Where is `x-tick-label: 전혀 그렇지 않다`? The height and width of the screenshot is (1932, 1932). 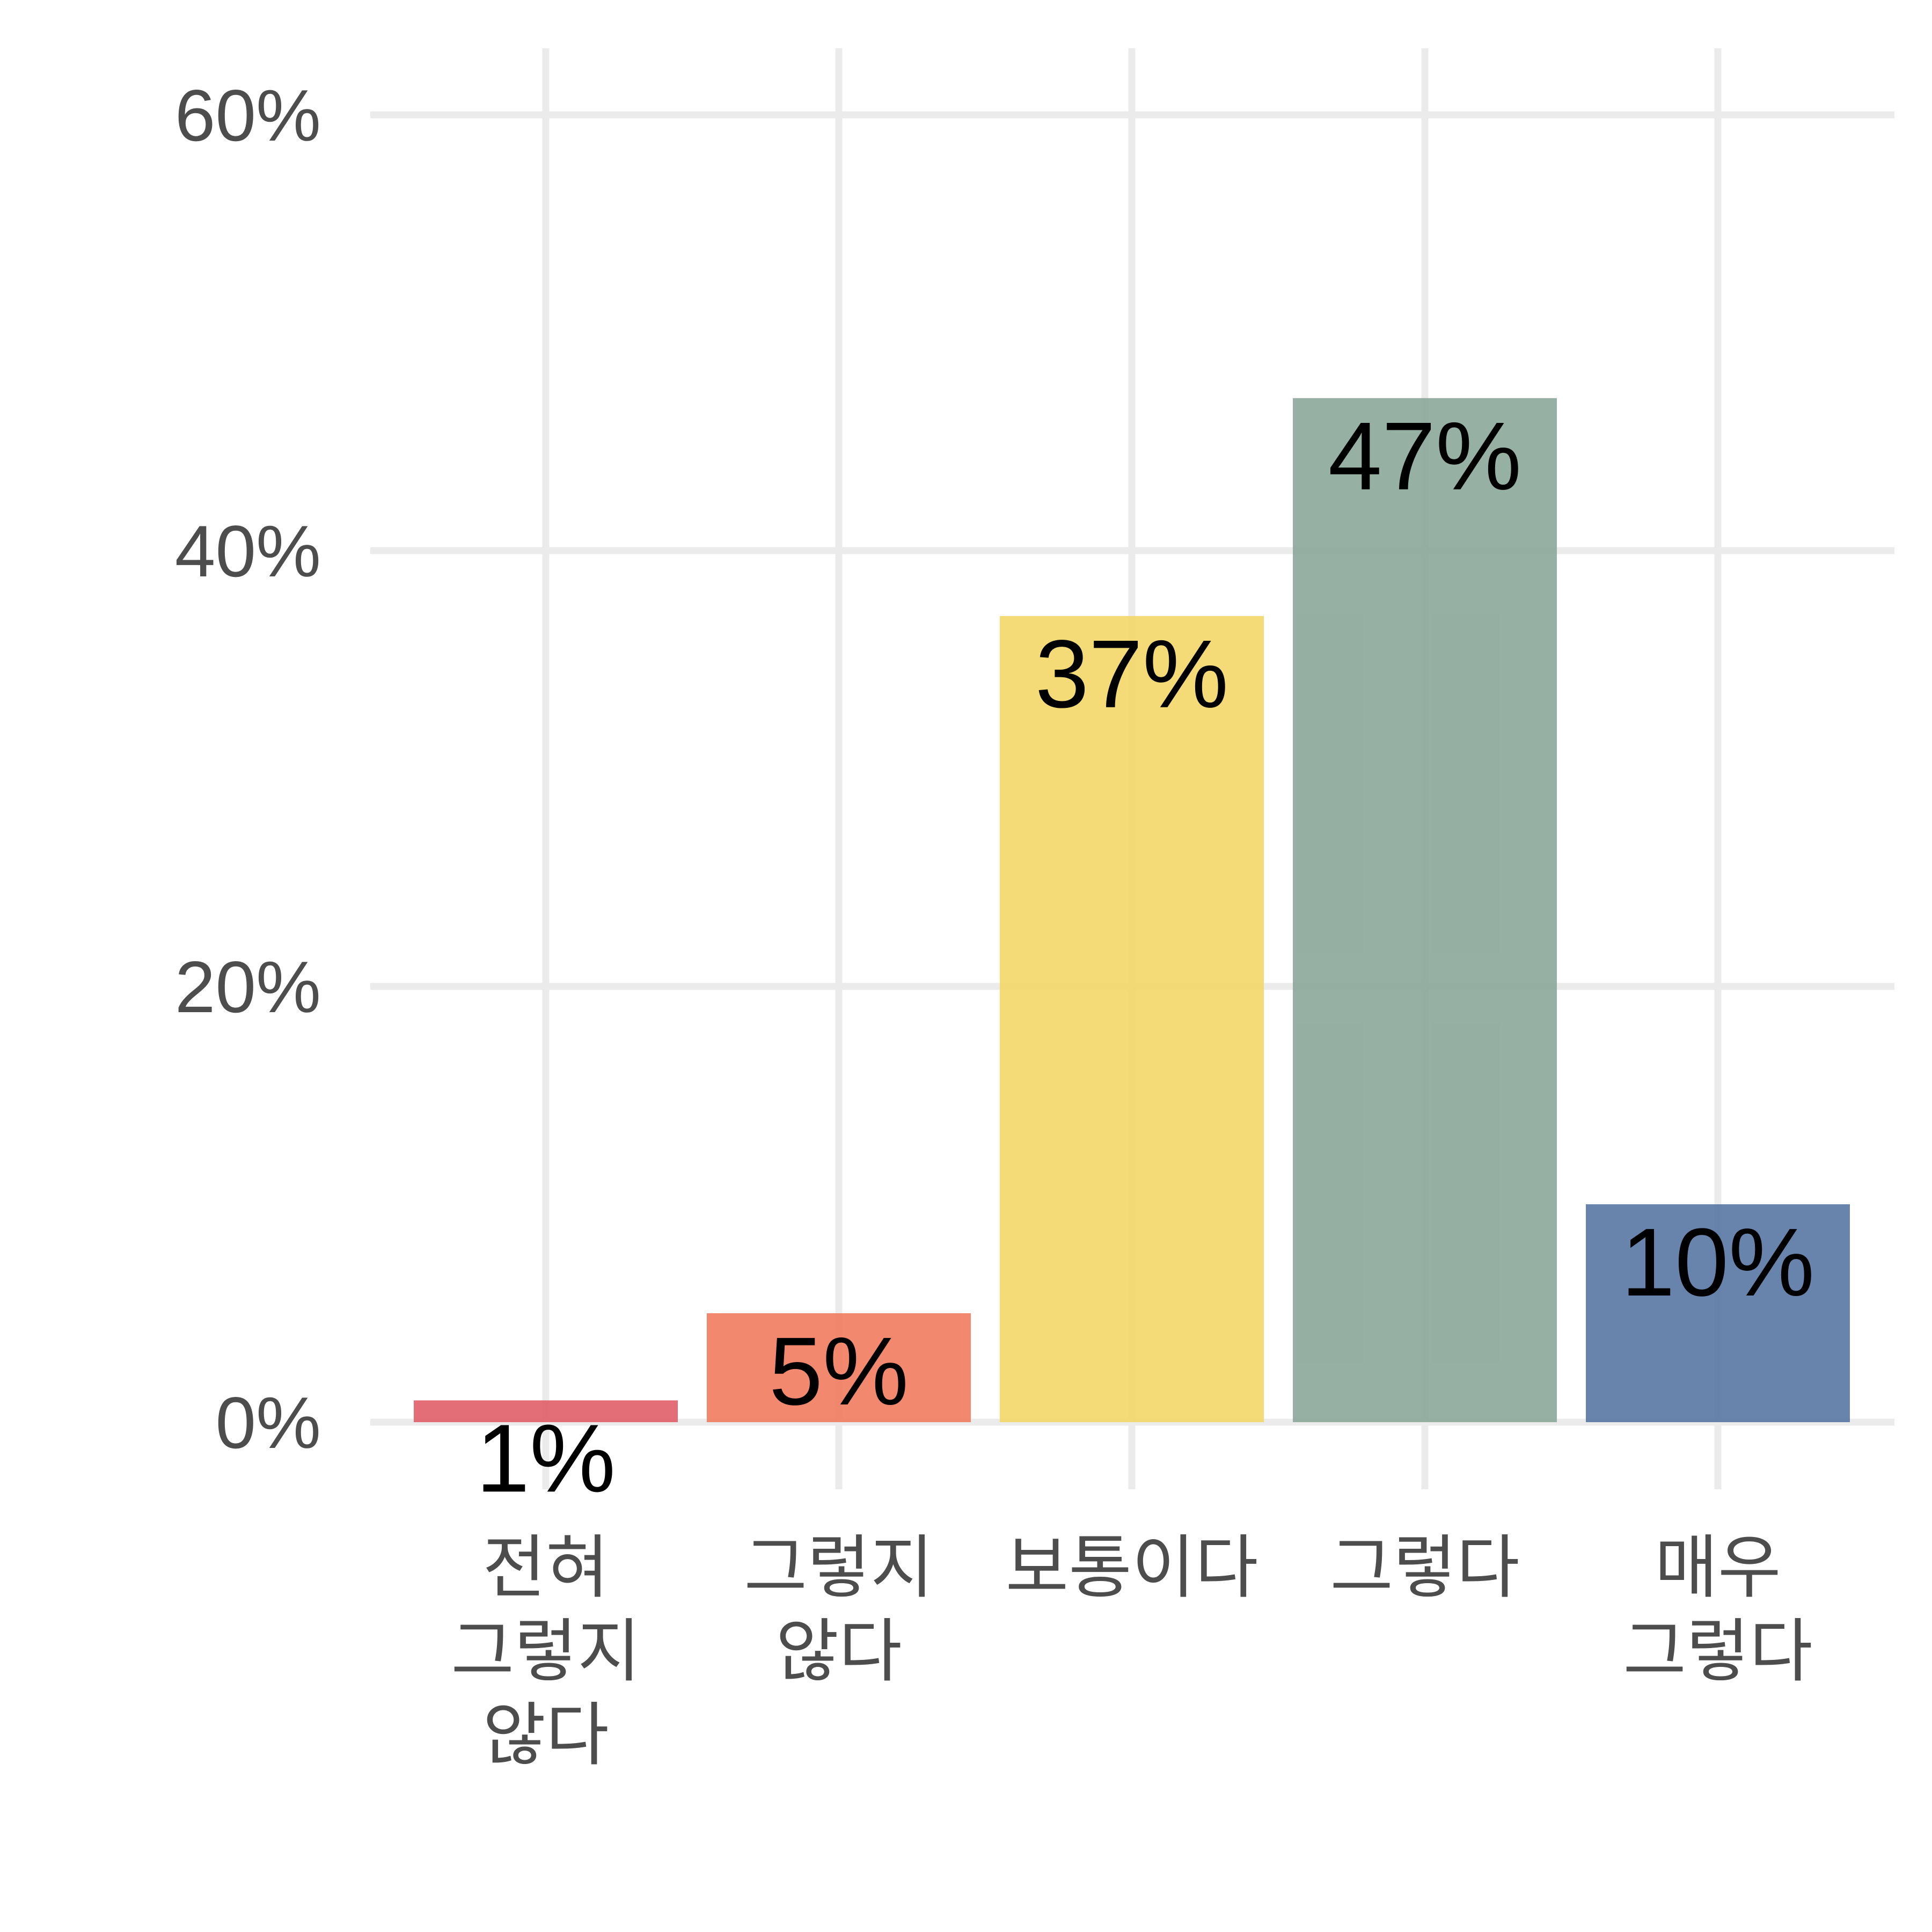 x-tick-label: 전혀 그렇지 않다 is located at coordinates (545, 1651).